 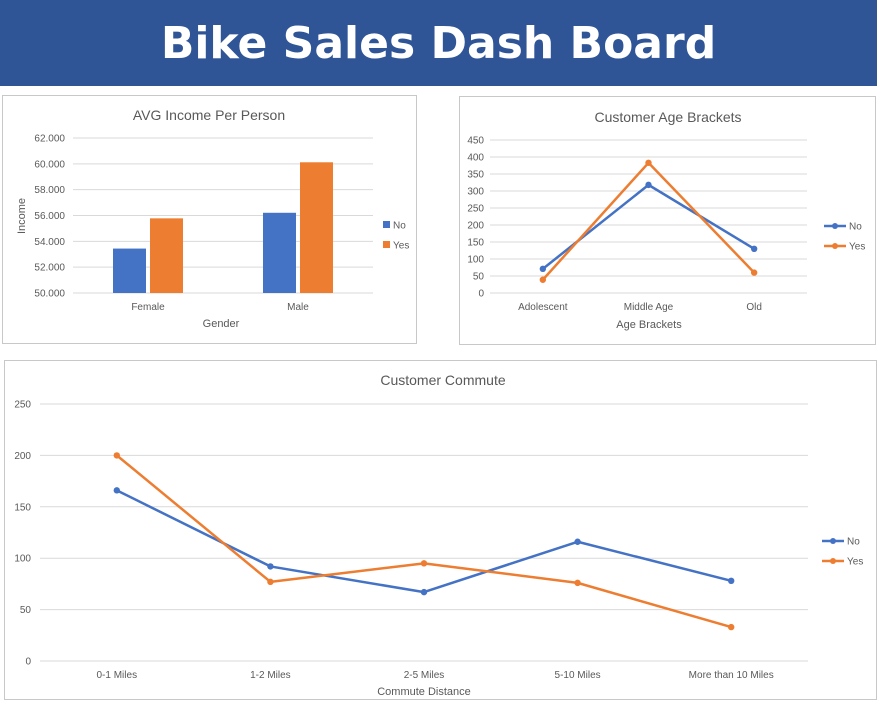 I want to click on chart-title: AVG Income Per Person, so click(x=209, y=115).